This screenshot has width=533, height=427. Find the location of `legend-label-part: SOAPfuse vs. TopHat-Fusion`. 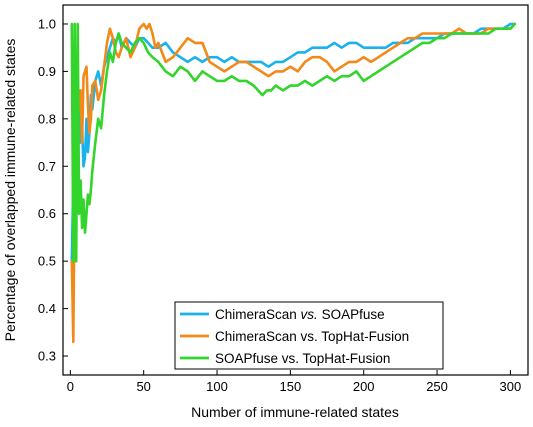

legend-label-part: SOAPfuse vs. TopHat-Fusion is located at coordinates (302, 358).